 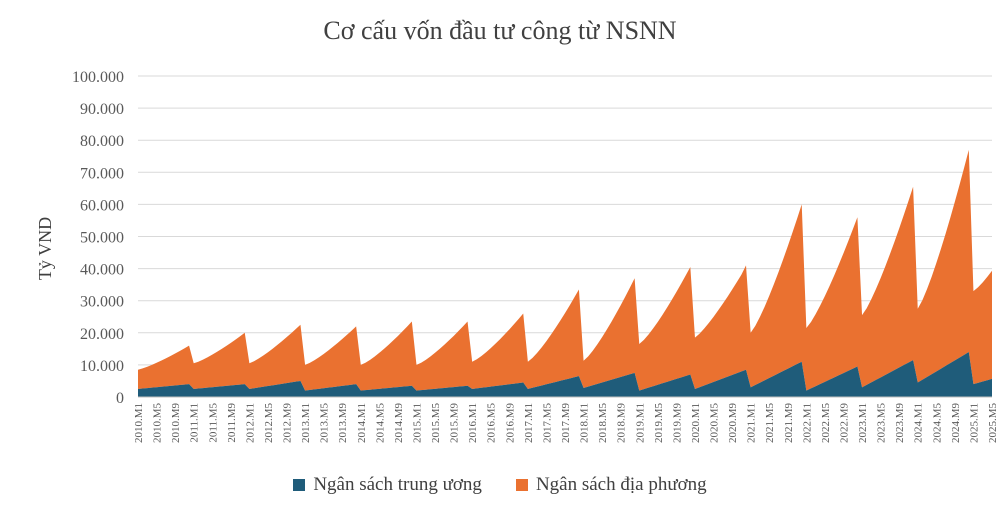 I want to click on x-tick-label: 2014.M5, so click(x=380, y=423).